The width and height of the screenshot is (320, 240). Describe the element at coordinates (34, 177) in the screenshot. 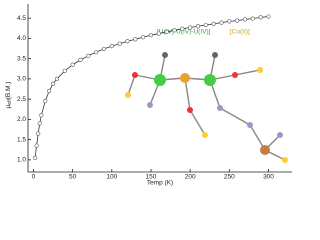

I see `x-tick-label: 0` at that location.